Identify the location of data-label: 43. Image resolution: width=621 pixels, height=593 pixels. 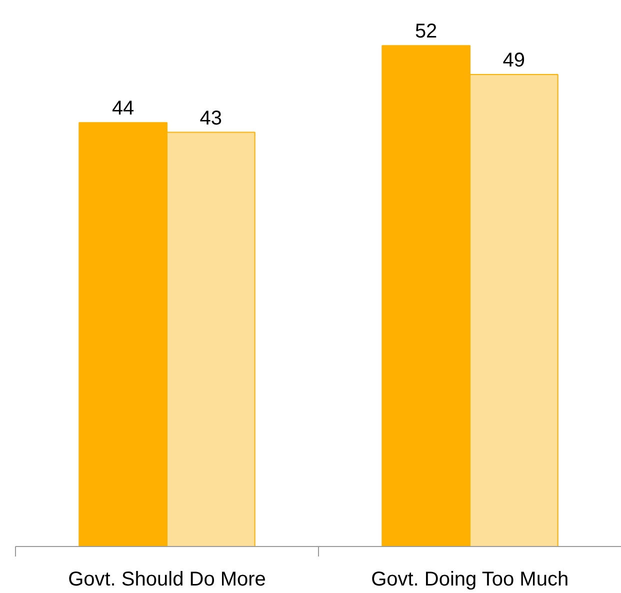
(211, 118).